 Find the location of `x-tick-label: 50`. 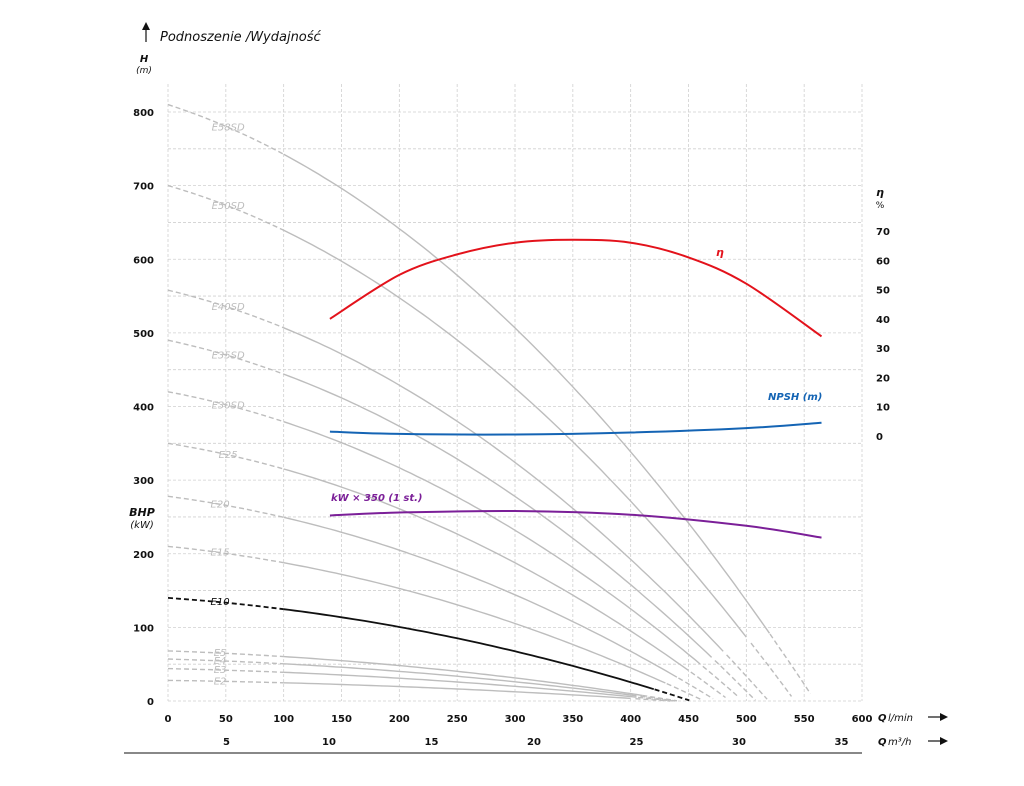

x-tick-label: 50 is located at coordinates (226, 719).